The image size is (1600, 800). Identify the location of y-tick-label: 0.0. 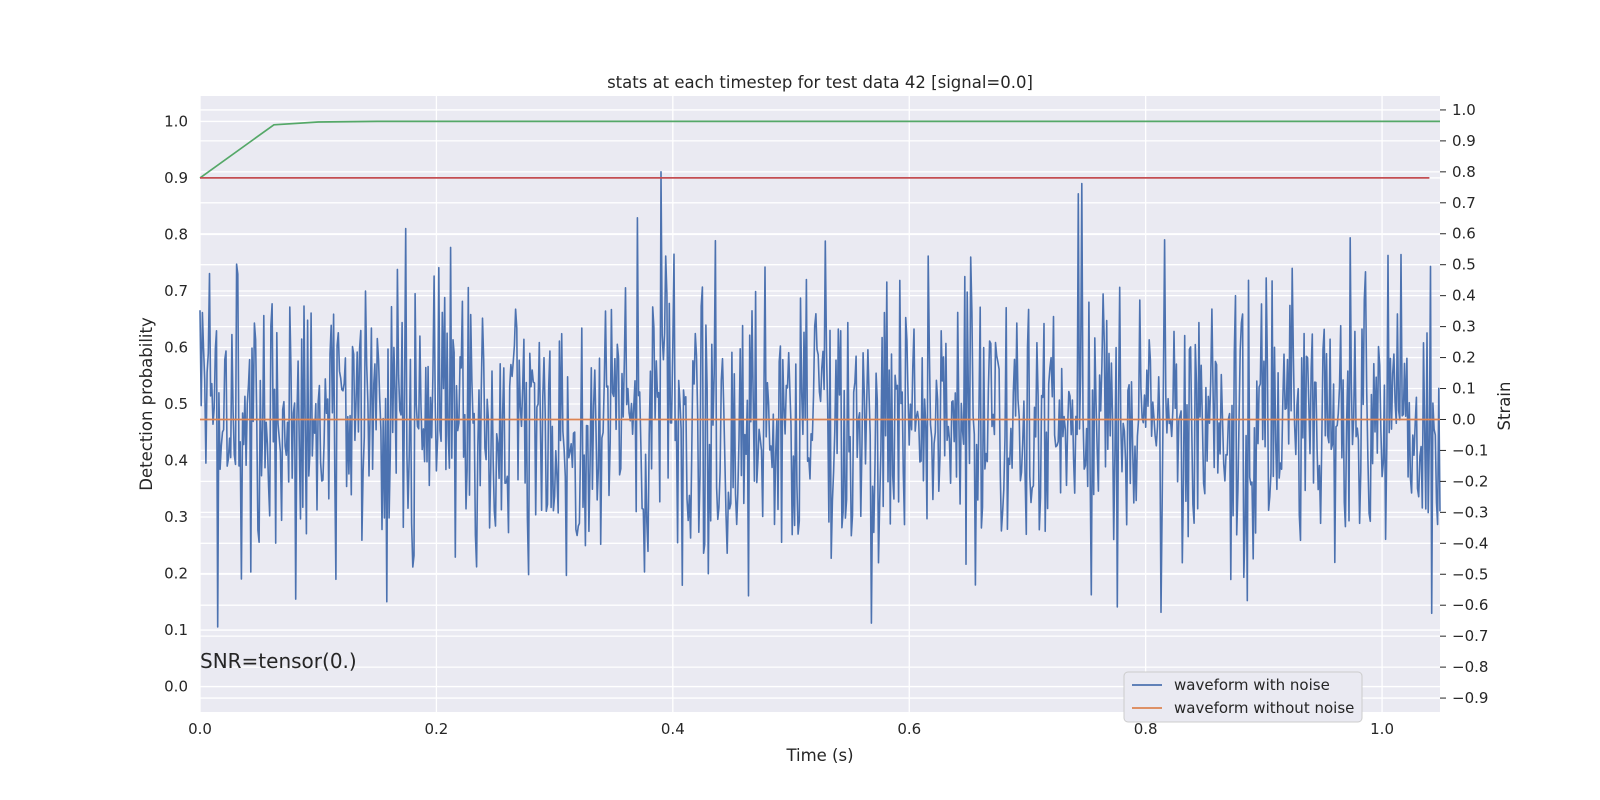
(176, 687).